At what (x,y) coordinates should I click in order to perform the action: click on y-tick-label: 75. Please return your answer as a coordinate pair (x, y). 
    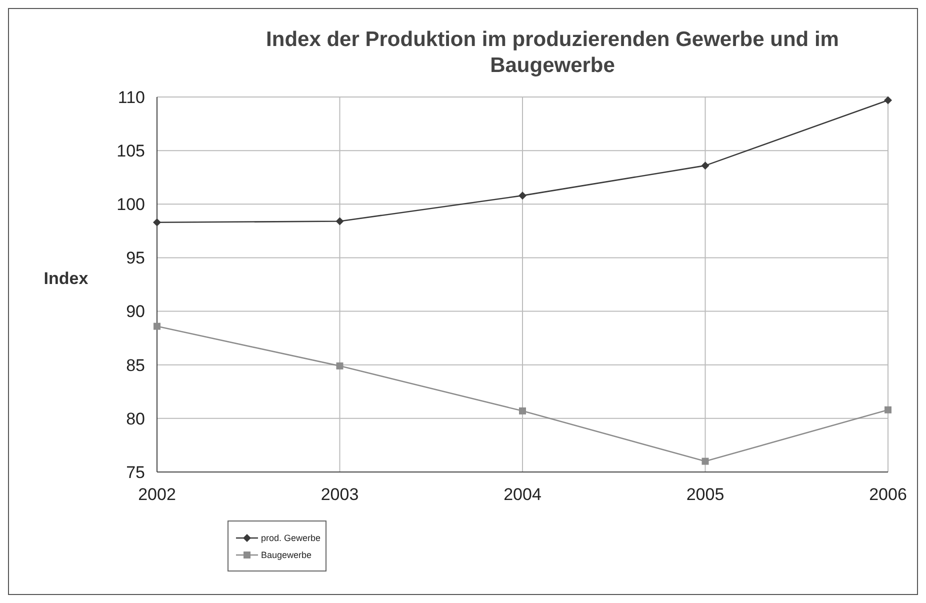
    Looking at the image, I should click on (135, 472).